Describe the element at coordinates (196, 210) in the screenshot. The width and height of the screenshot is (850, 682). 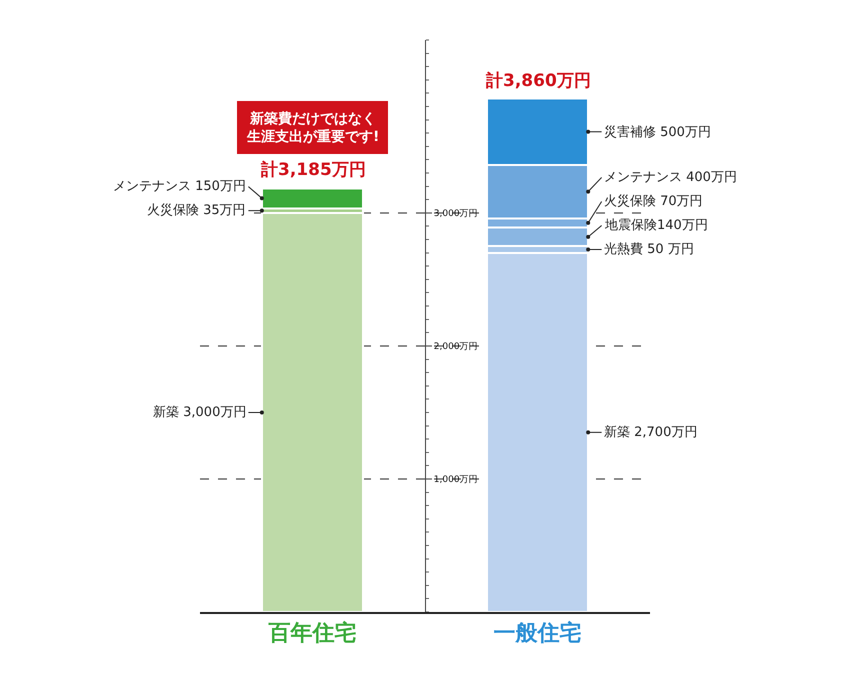
I see `data-label: 火災保険 35万円` at that location.